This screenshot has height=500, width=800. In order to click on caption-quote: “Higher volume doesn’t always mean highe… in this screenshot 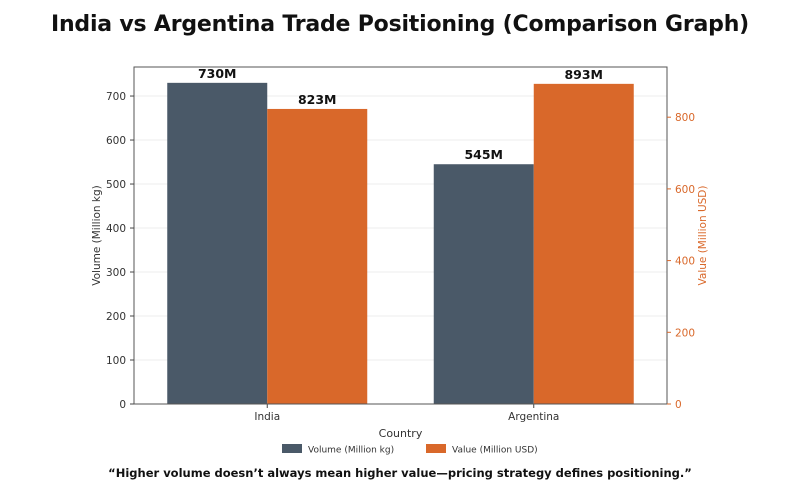, I will do `click(400, 473)`.